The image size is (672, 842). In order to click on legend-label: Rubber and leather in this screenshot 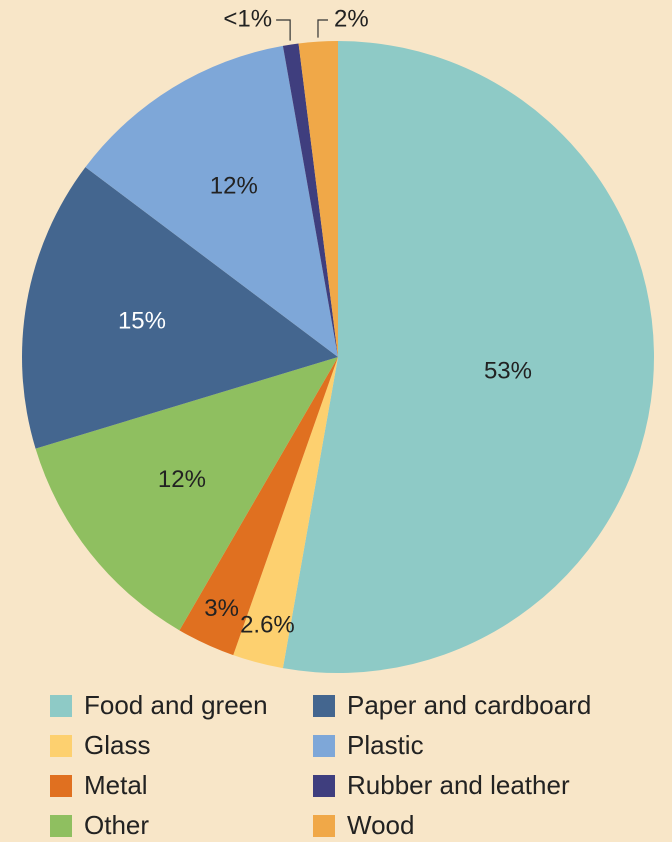, I will do `click(458, 785)`.